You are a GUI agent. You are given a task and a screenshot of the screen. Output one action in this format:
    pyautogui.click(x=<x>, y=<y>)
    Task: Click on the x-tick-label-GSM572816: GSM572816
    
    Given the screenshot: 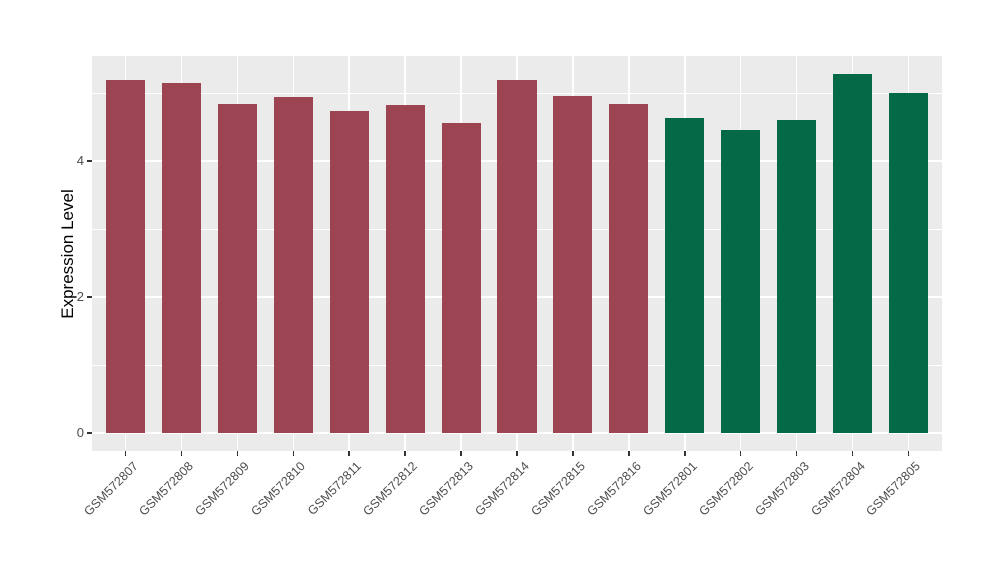 What is the action you would take?
    pyautogui.click(x=614, y=489)
    